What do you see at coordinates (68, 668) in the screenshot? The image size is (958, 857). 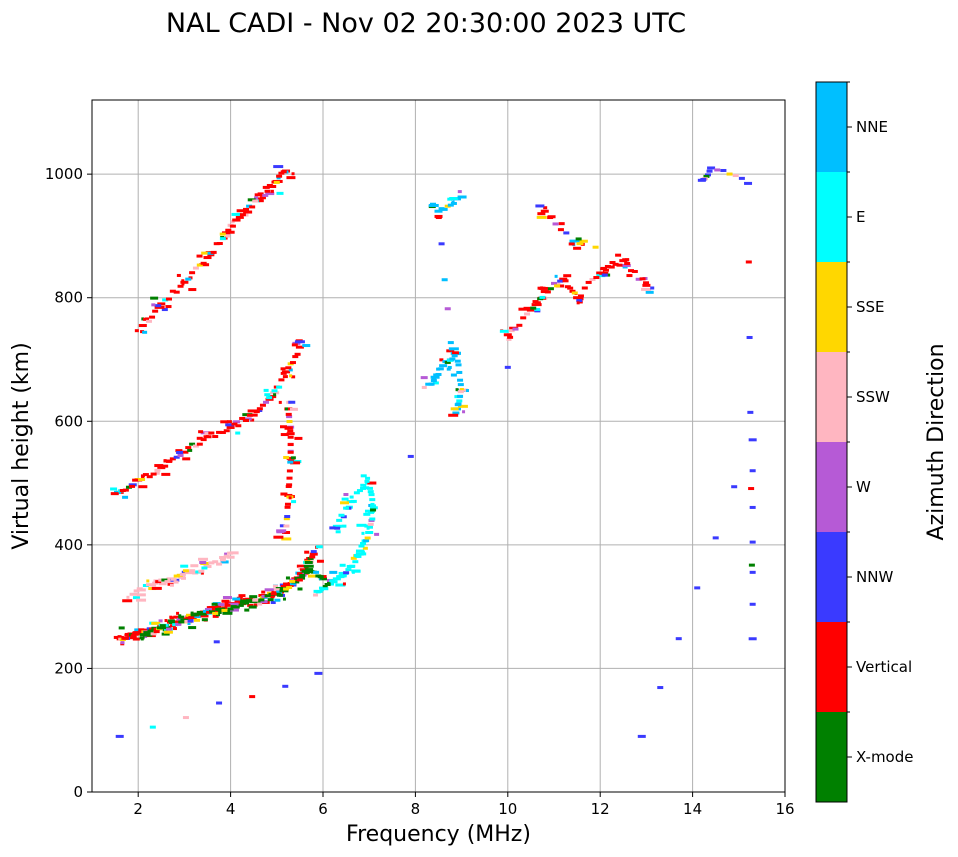 I see `y-tick-label: 200` at bounding box center [68, 668].